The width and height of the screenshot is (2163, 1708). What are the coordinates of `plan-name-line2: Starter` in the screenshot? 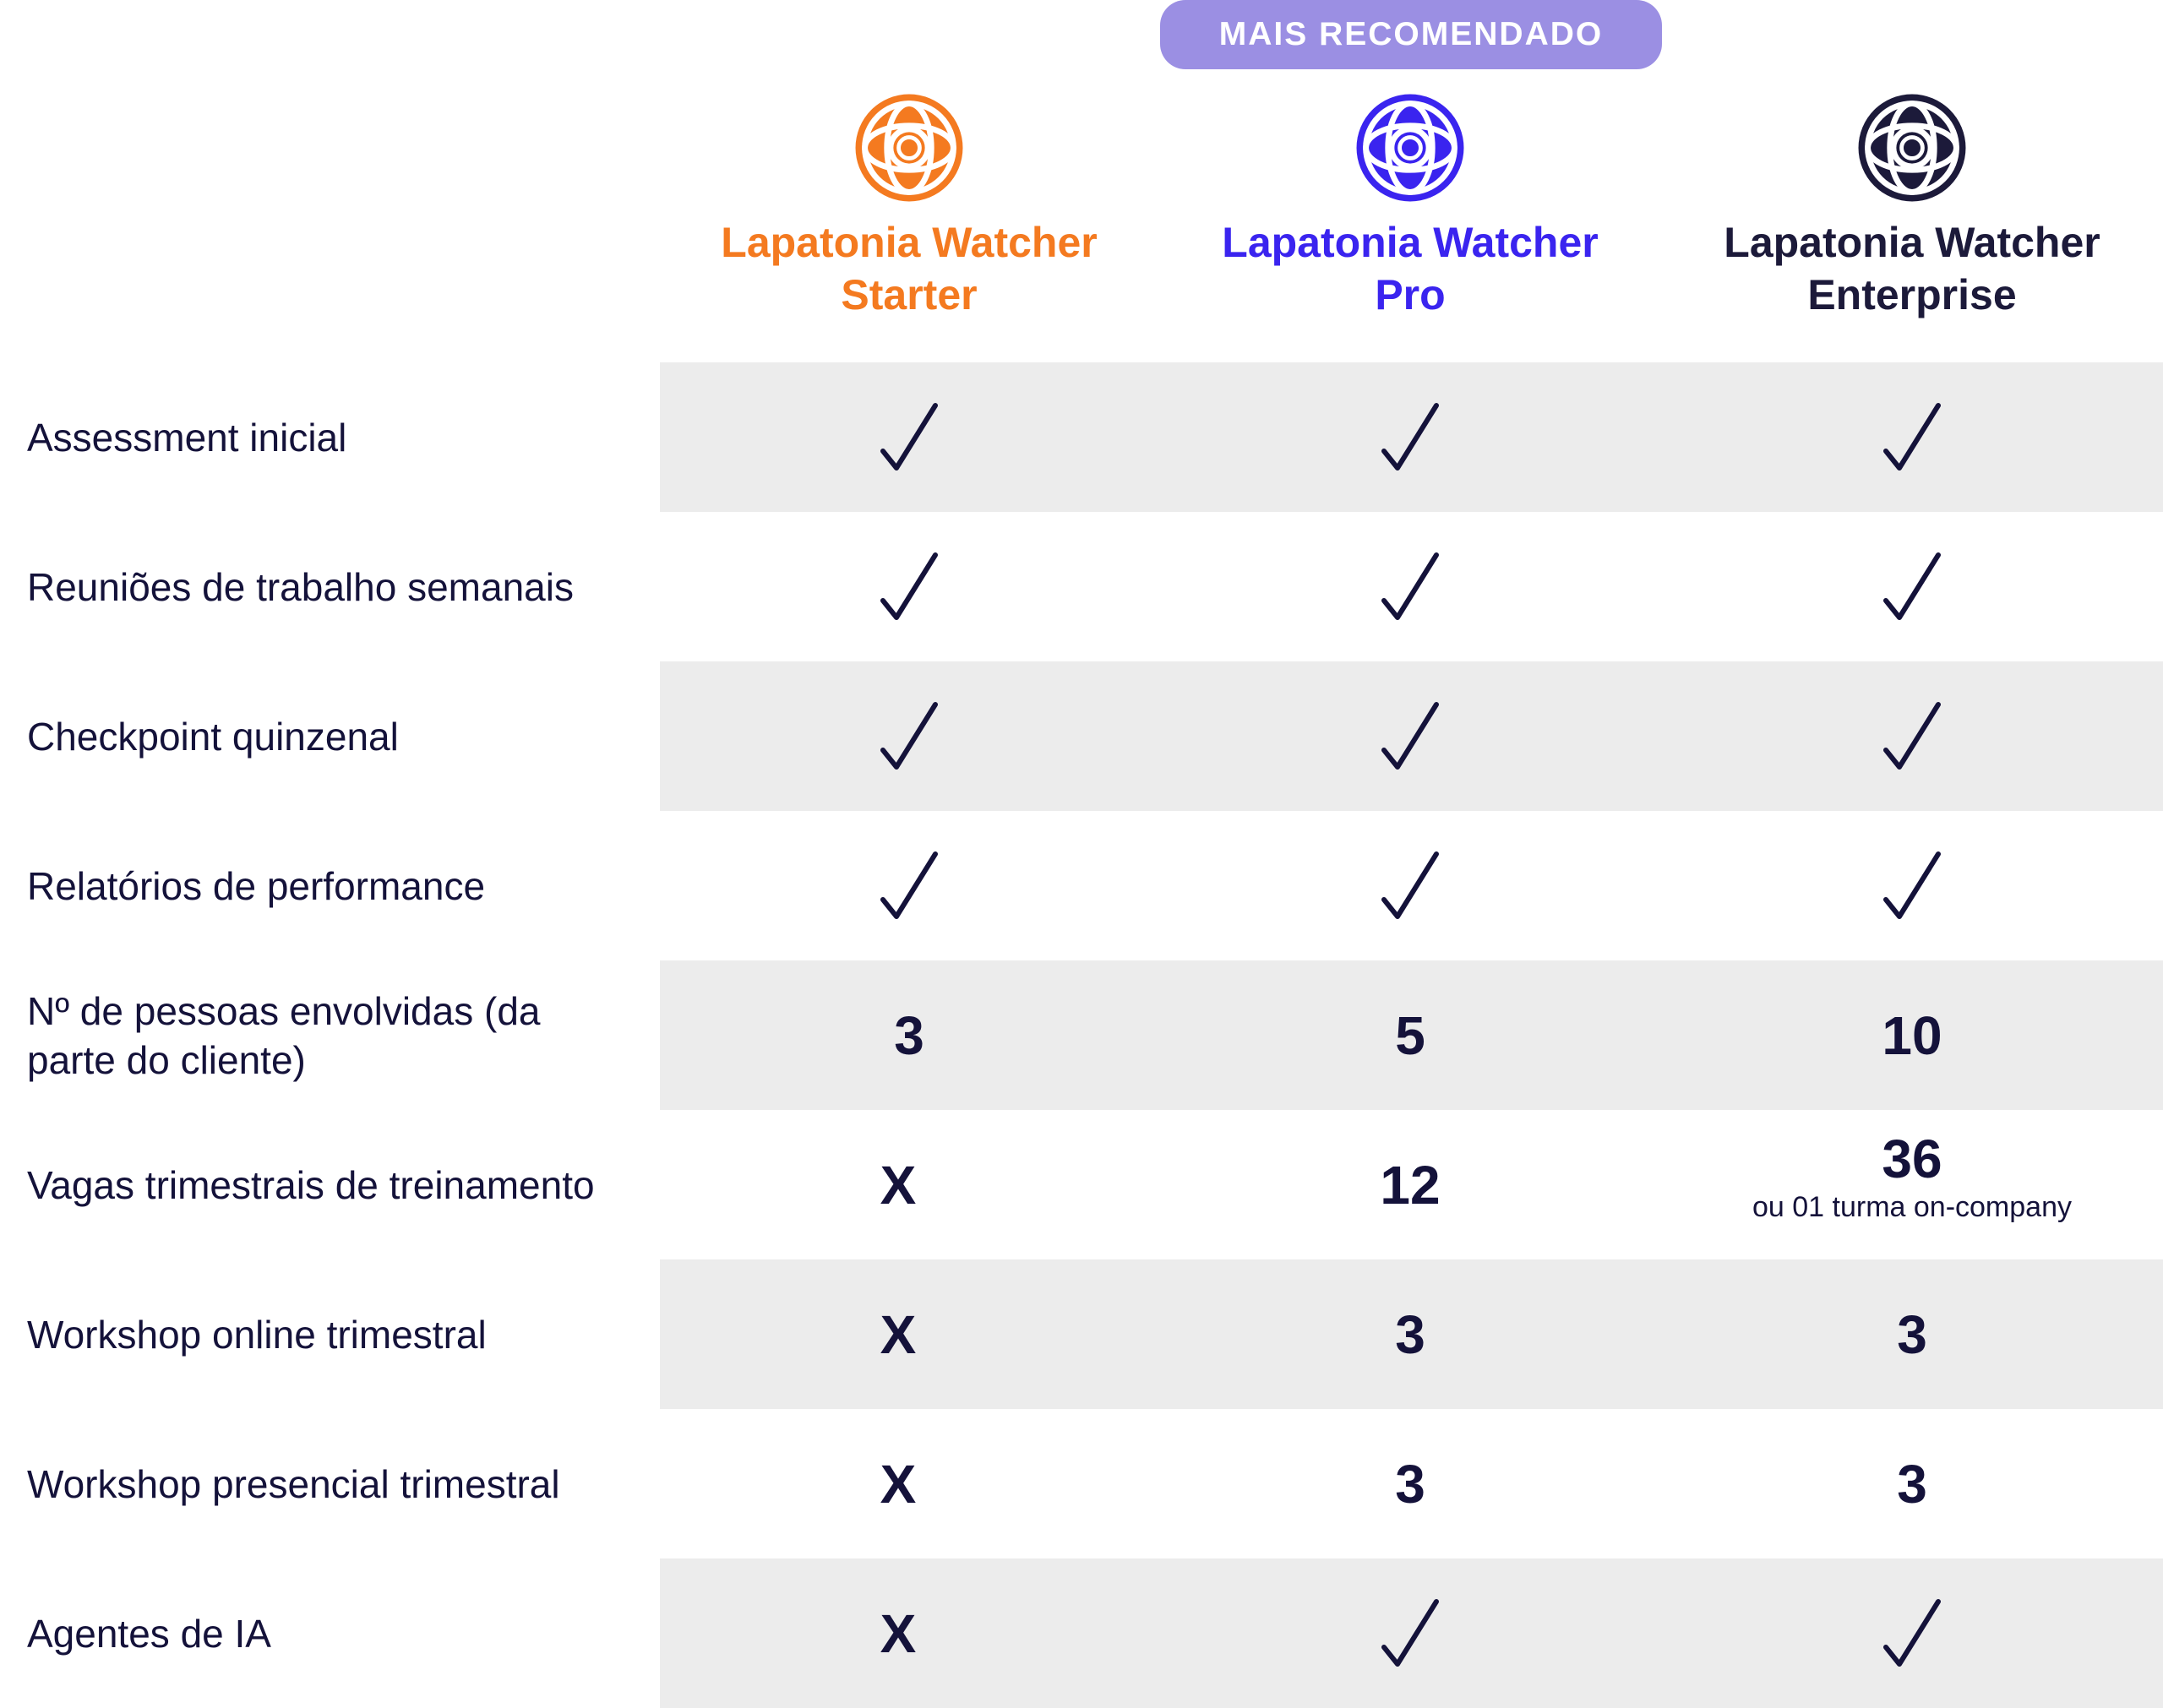 It's located at (910, 294).